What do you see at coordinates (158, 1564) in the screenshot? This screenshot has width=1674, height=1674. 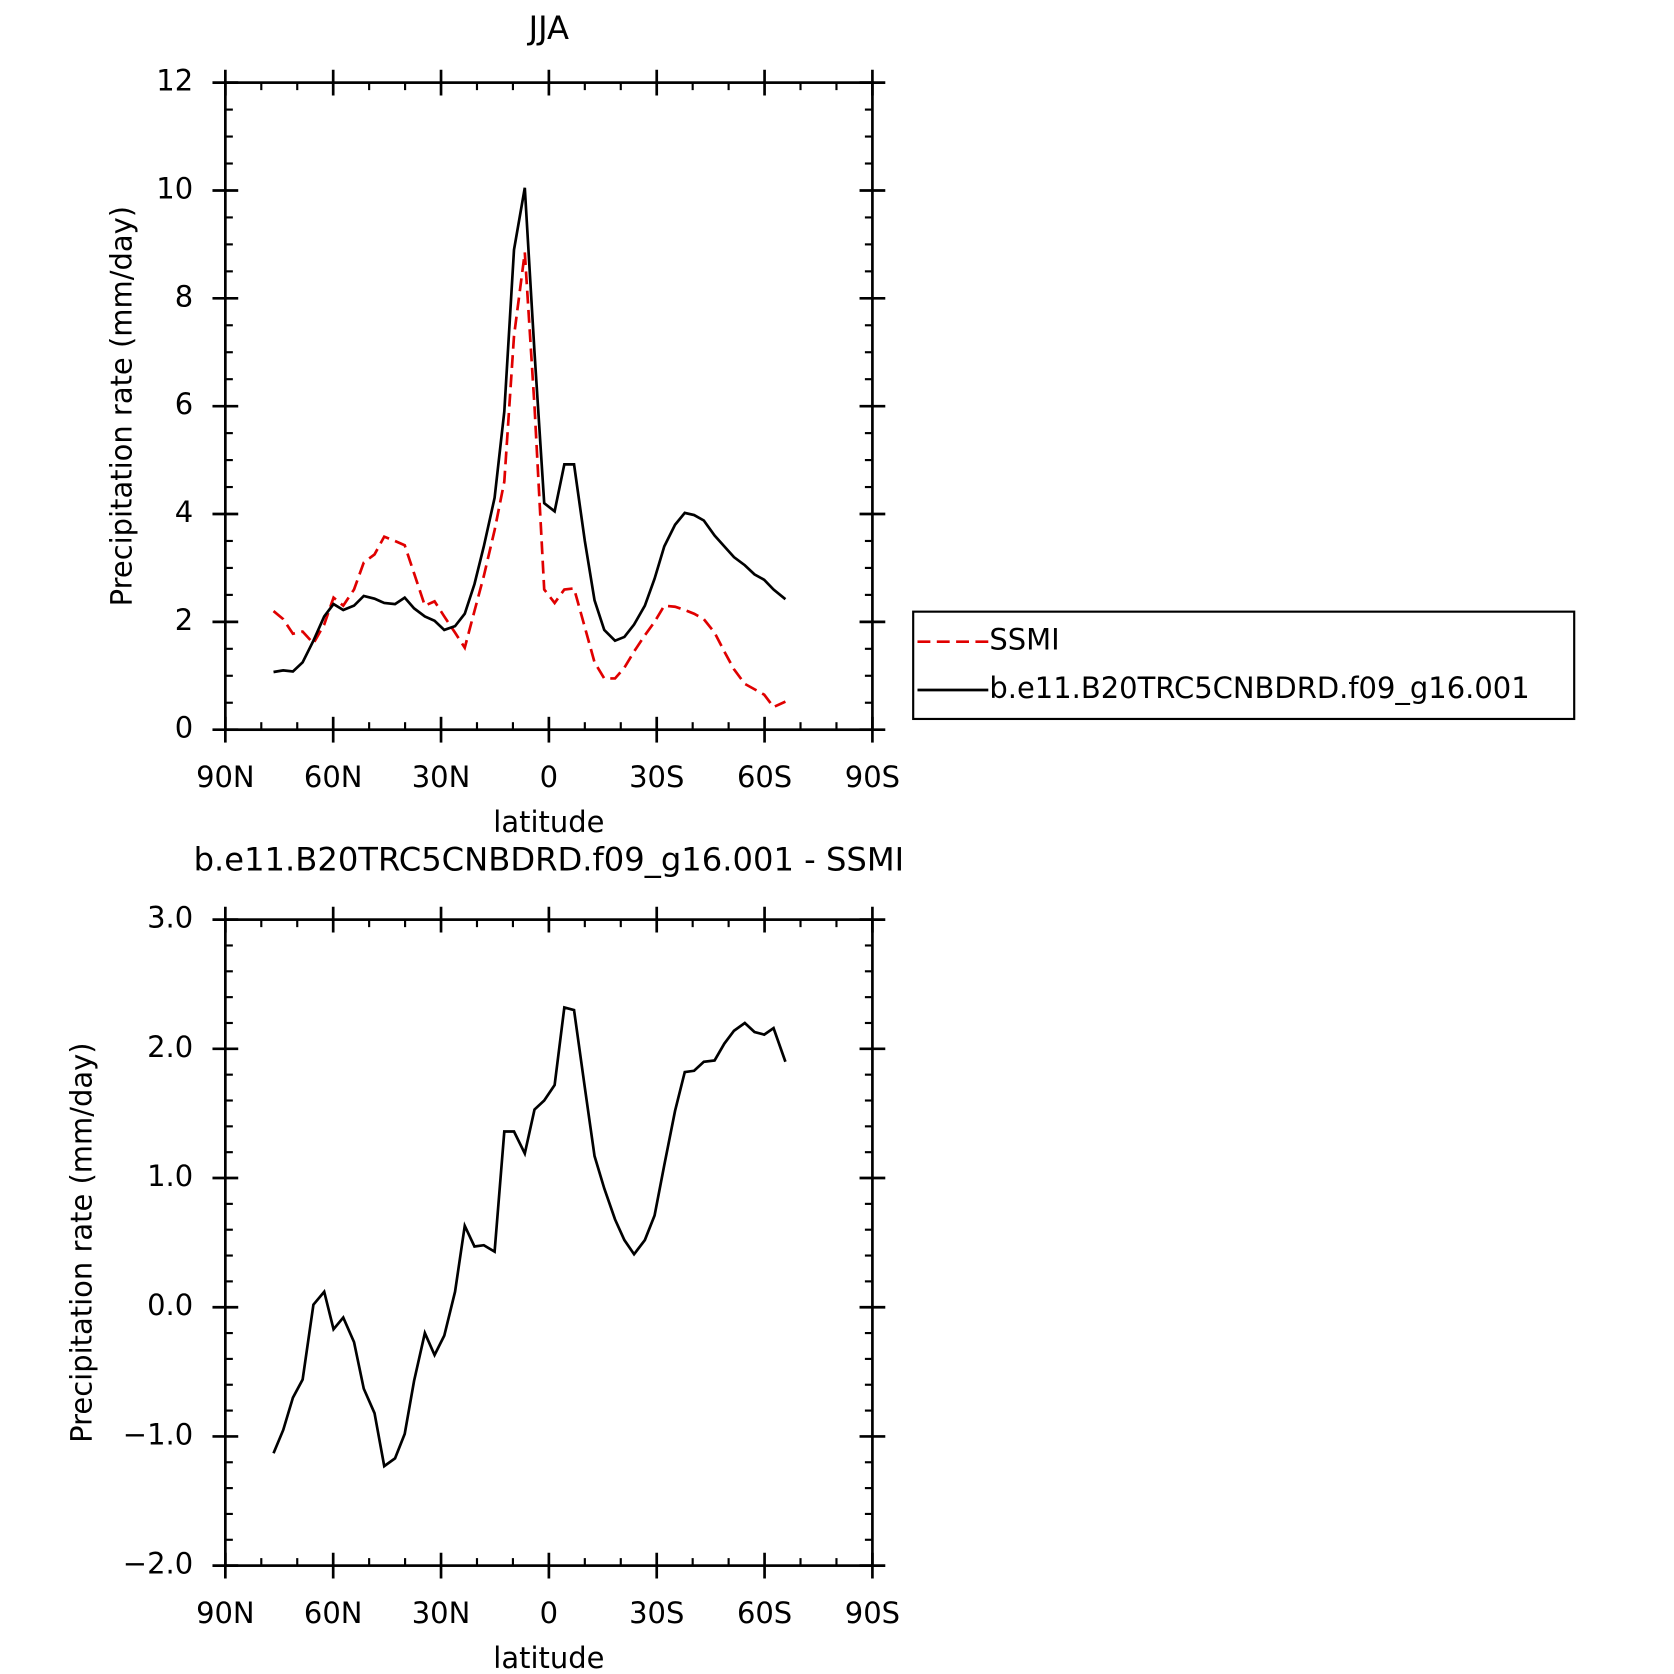 I see `y-tick-label: −2.0` at bounding box center [158, 1564].